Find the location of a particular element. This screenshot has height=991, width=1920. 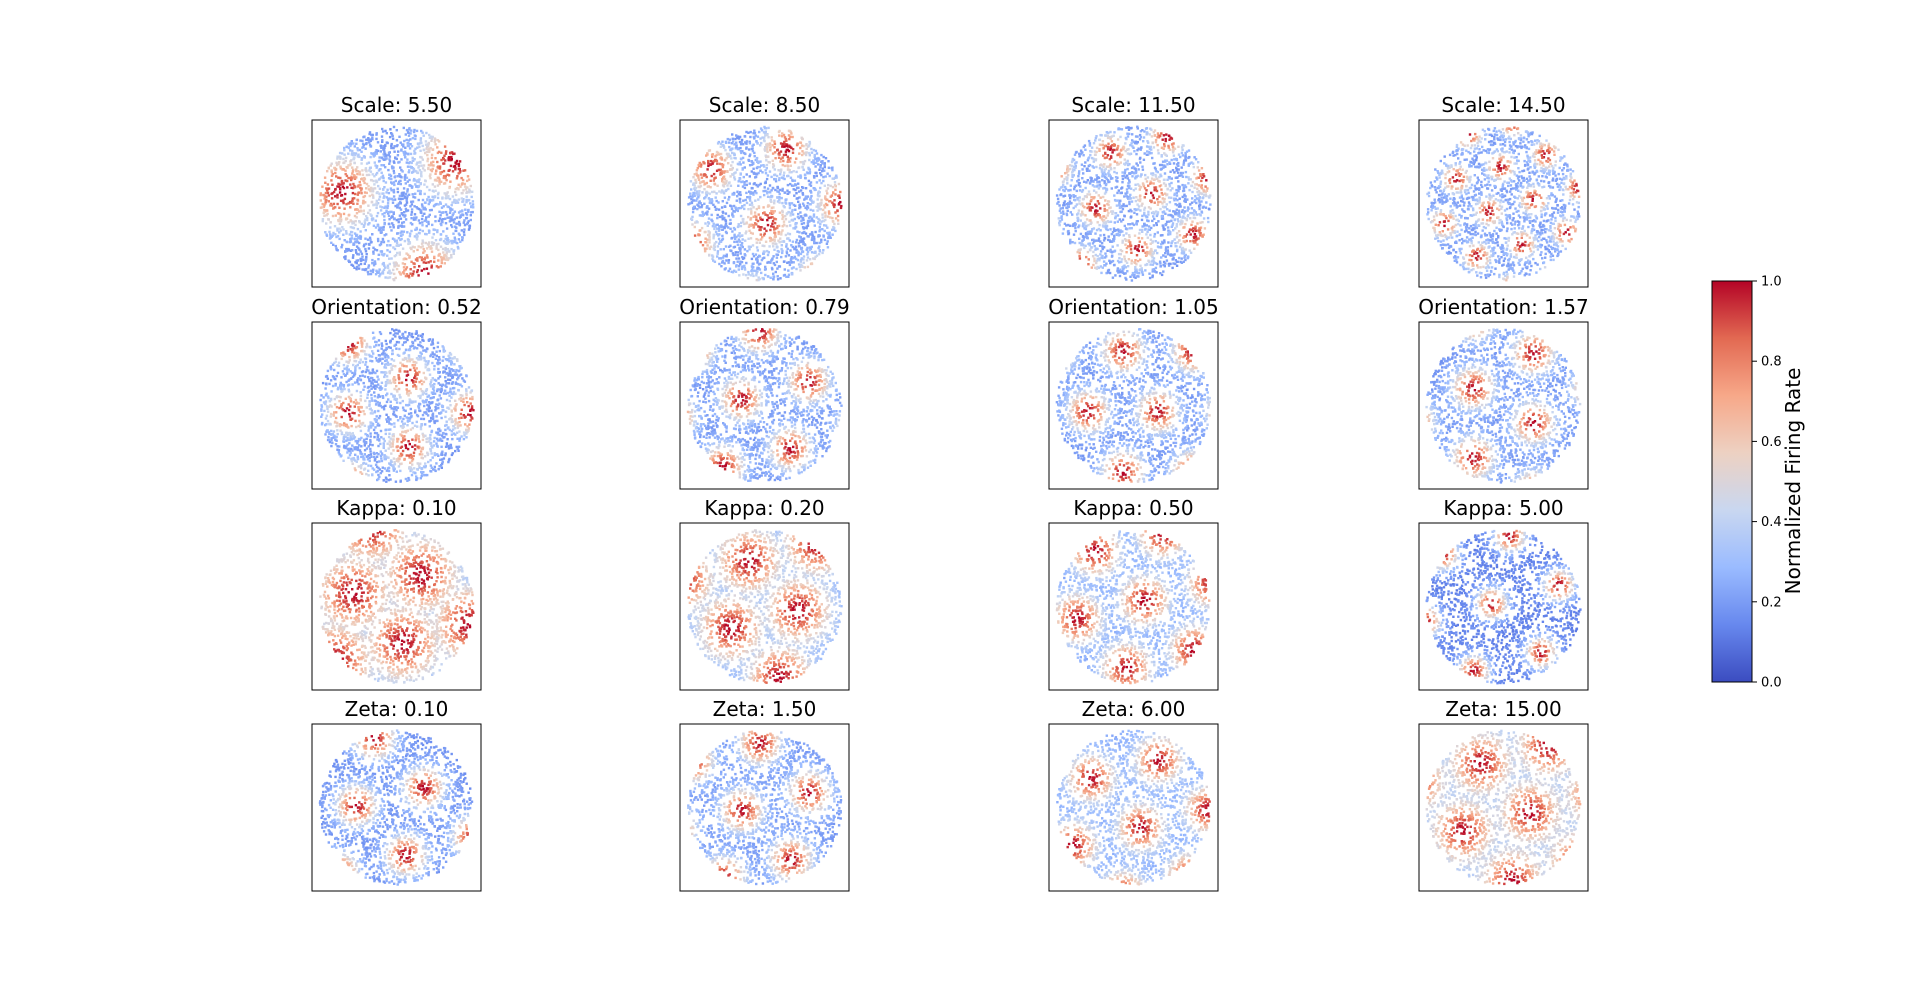

panel-orientation: Orientation: 1.57 is located at coordinates (1503, 392).